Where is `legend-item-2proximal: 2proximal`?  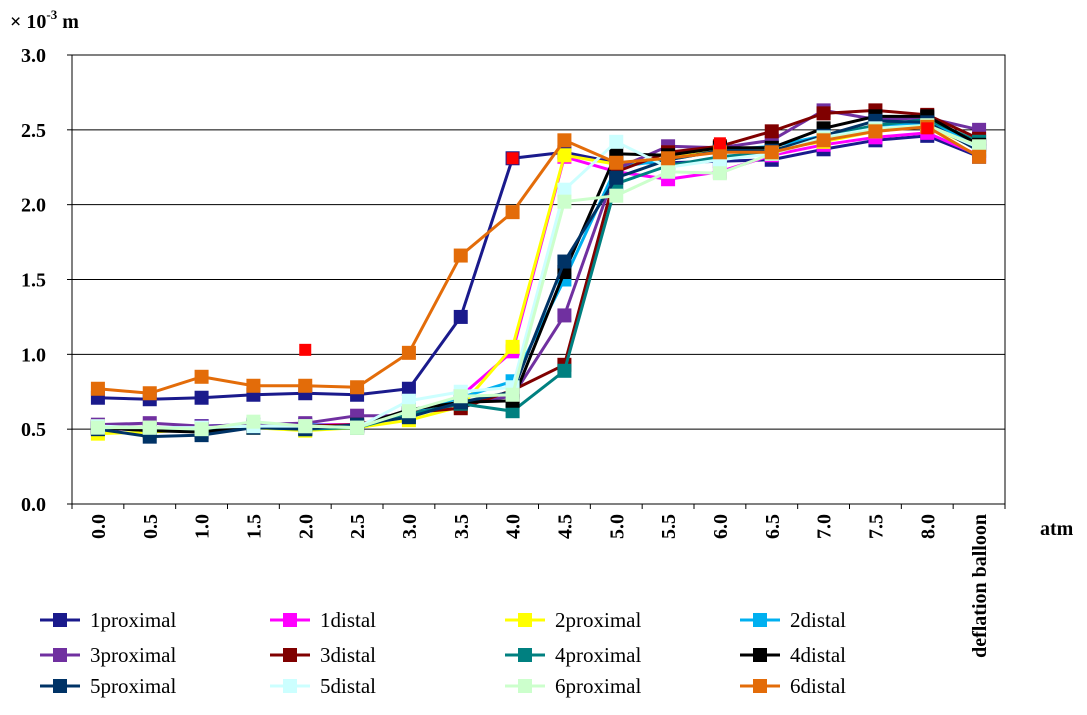
legend-item-2proximal: 2proximal is located at coordinates (573, 620).